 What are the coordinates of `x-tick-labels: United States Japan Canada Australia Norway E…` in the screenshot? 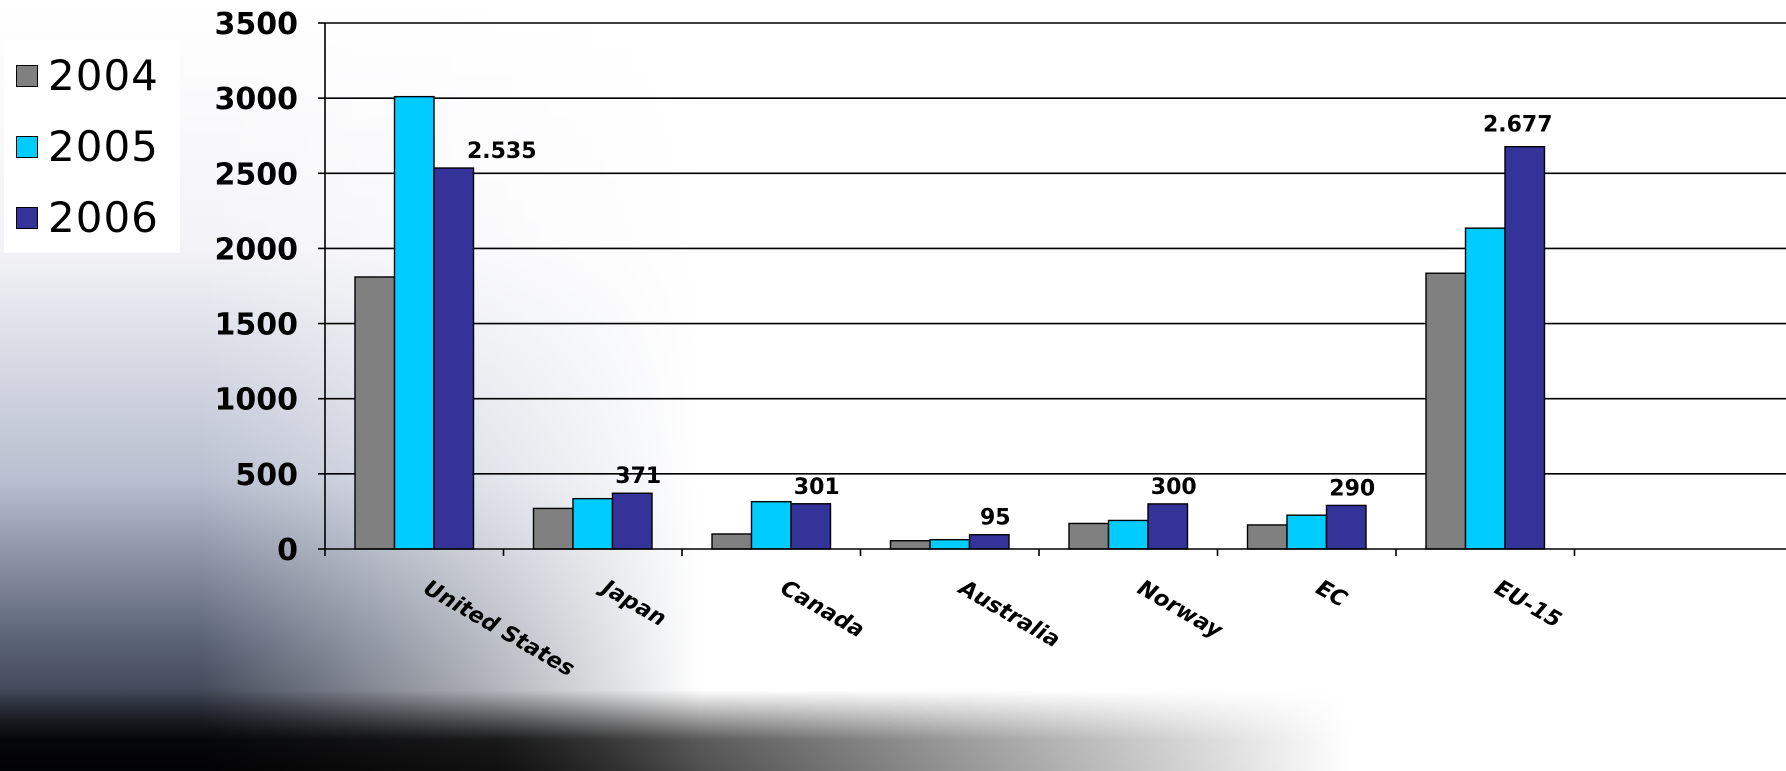 It's located at (992, 628).